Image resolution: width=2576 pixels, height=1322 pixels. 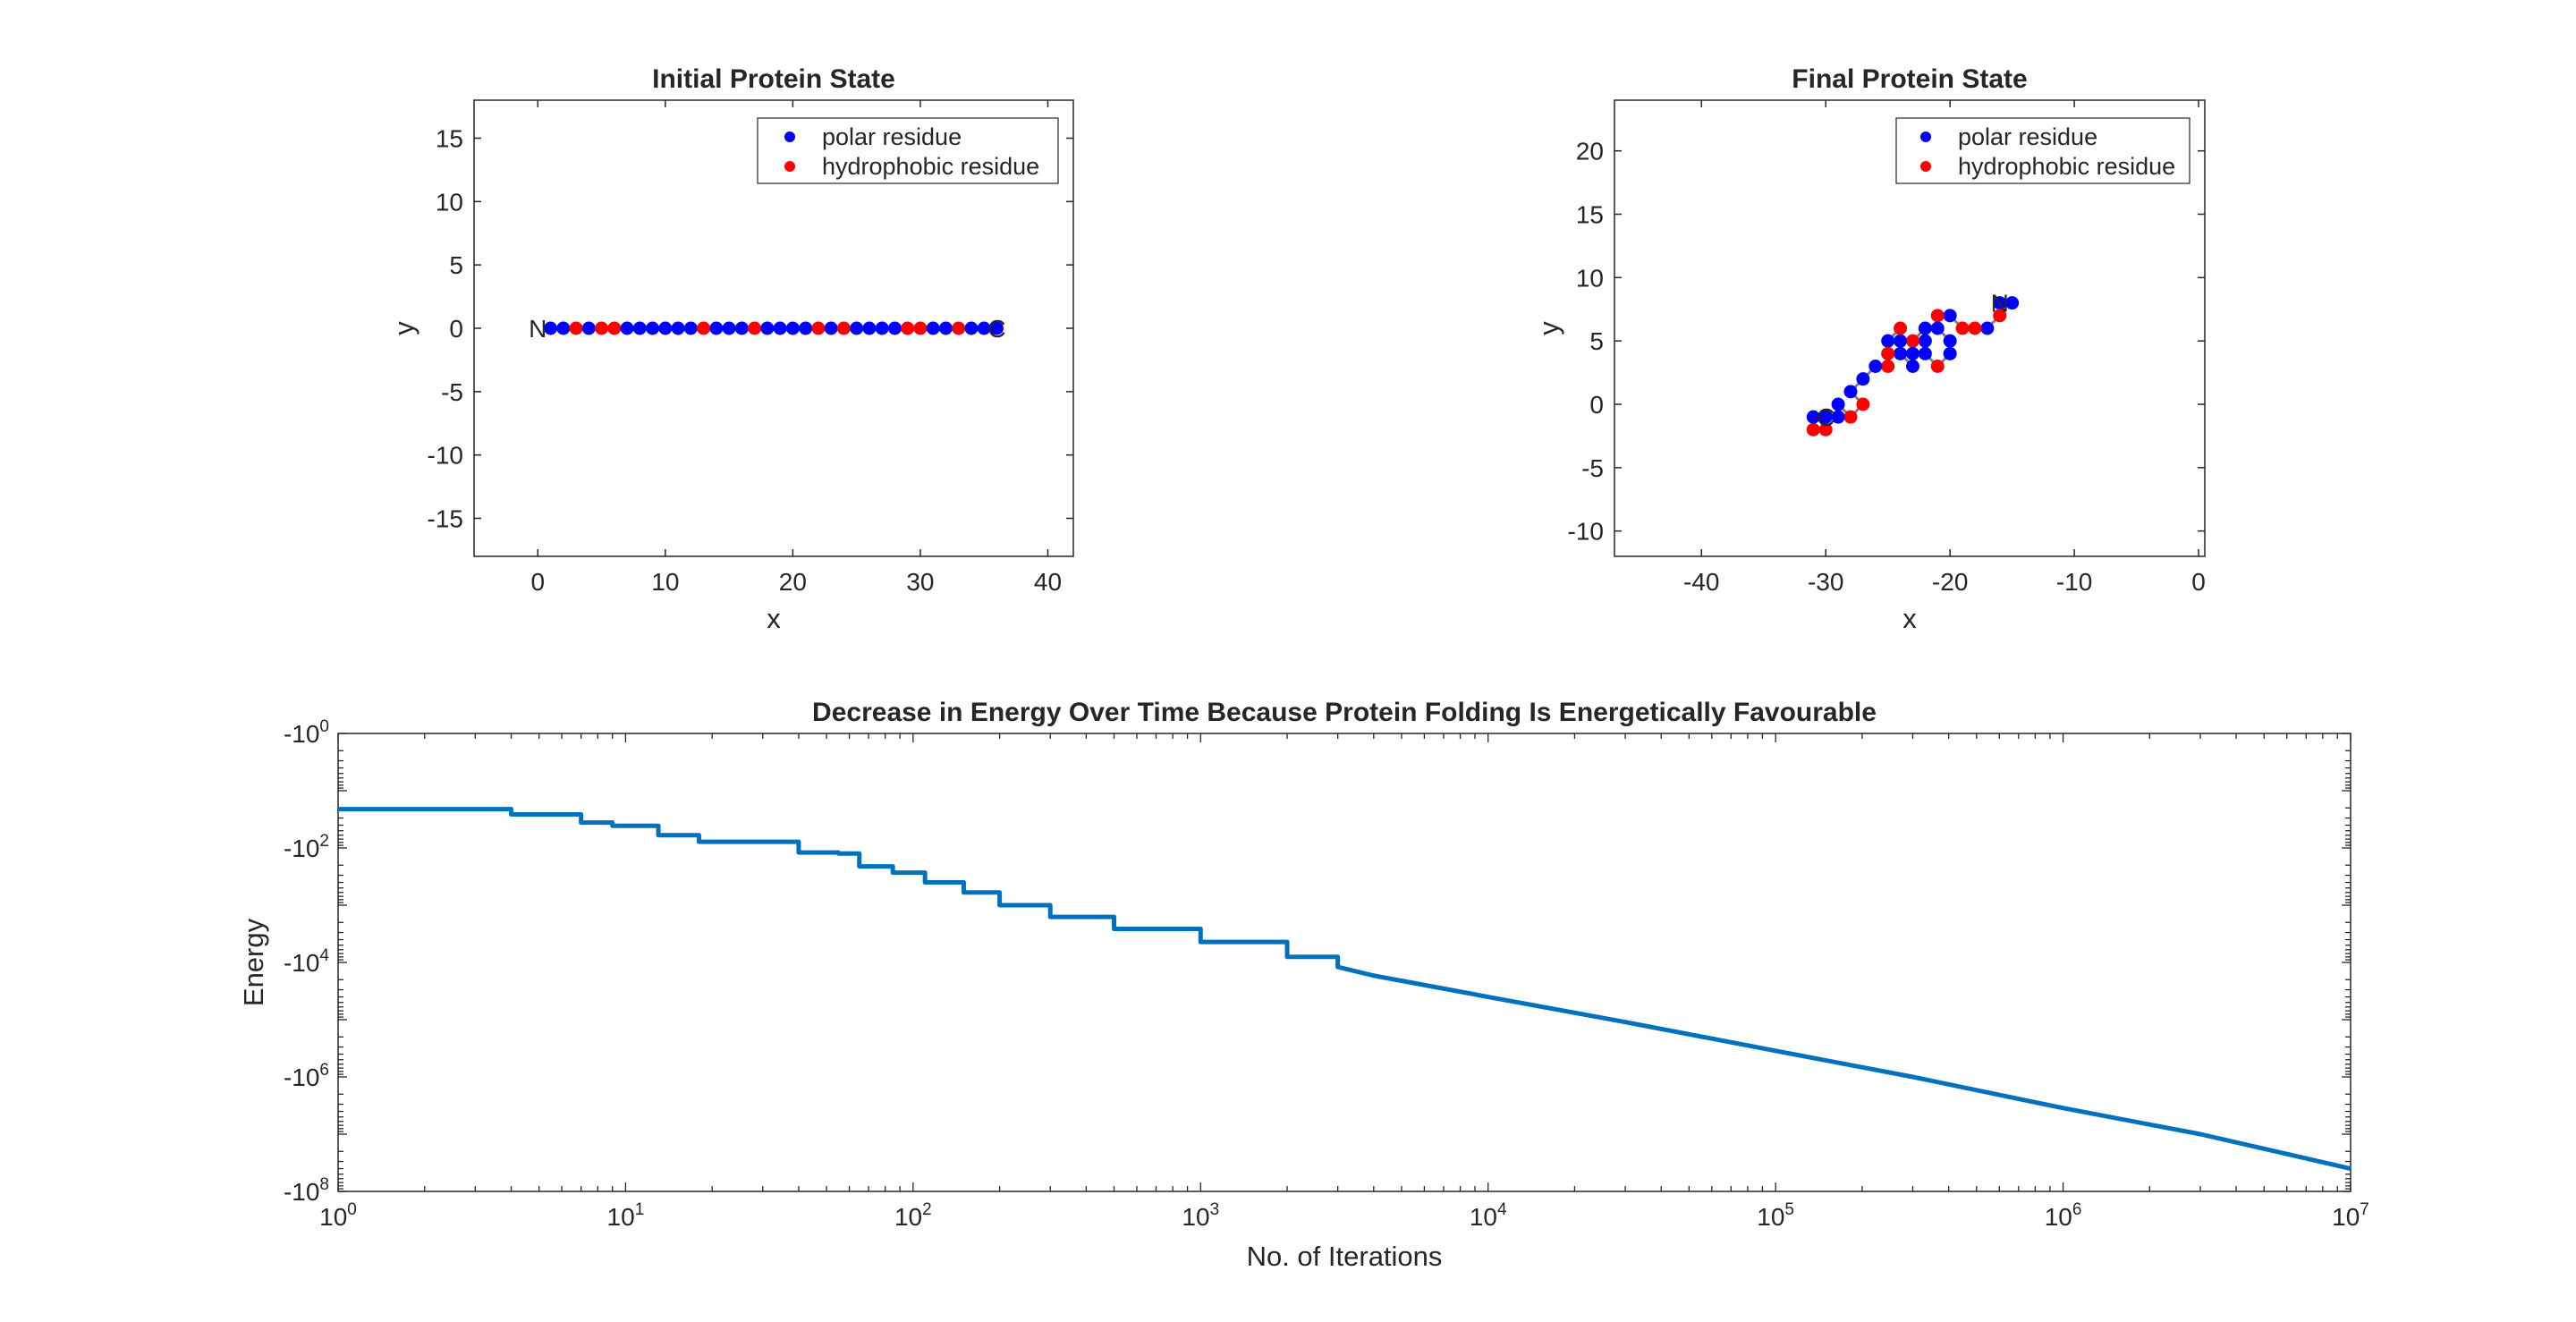 I want to click on final-legend-hydrophobic-label: hydrophobic residue, so click(x=2066, y=167).